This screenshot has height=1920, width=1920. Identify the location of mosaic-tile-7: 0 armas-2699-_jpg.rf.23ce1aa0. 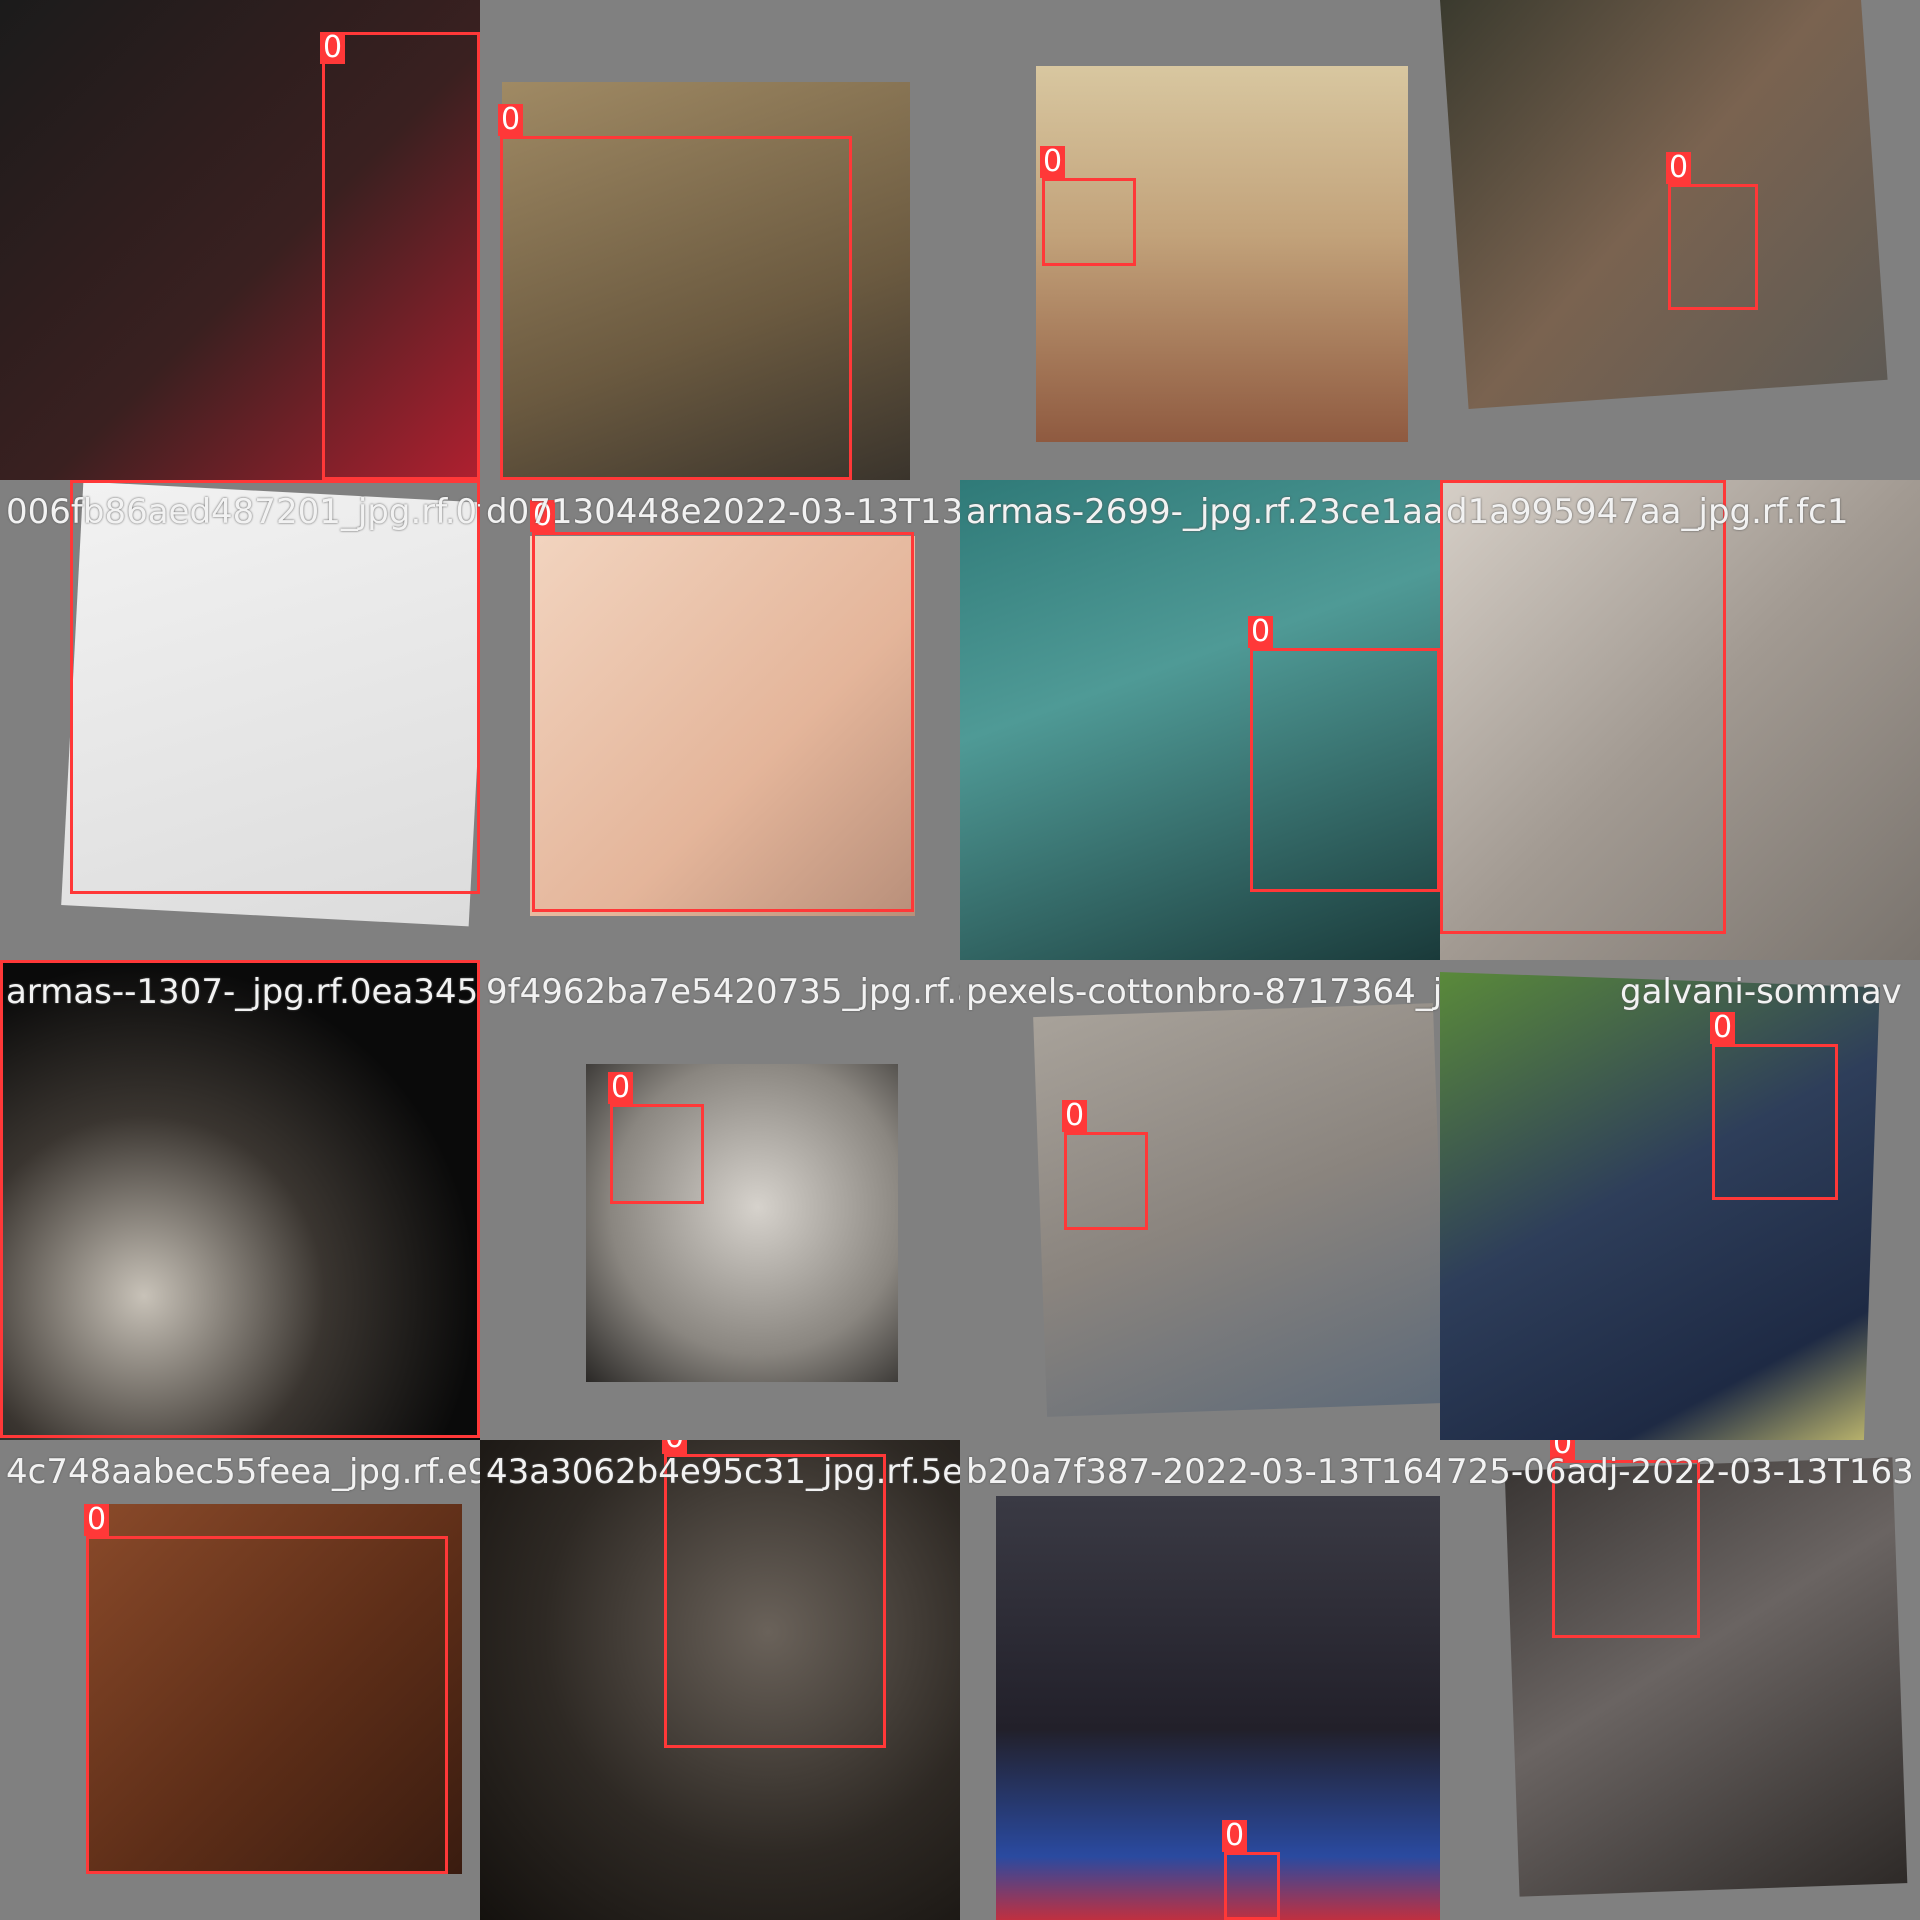
(1200, 720).